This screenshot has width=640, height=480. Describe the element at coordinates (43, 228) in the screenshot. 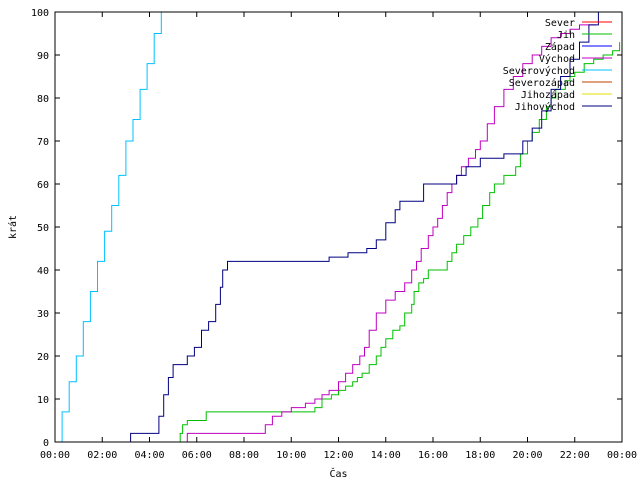

I see `y-tick-label: 50` at that location.